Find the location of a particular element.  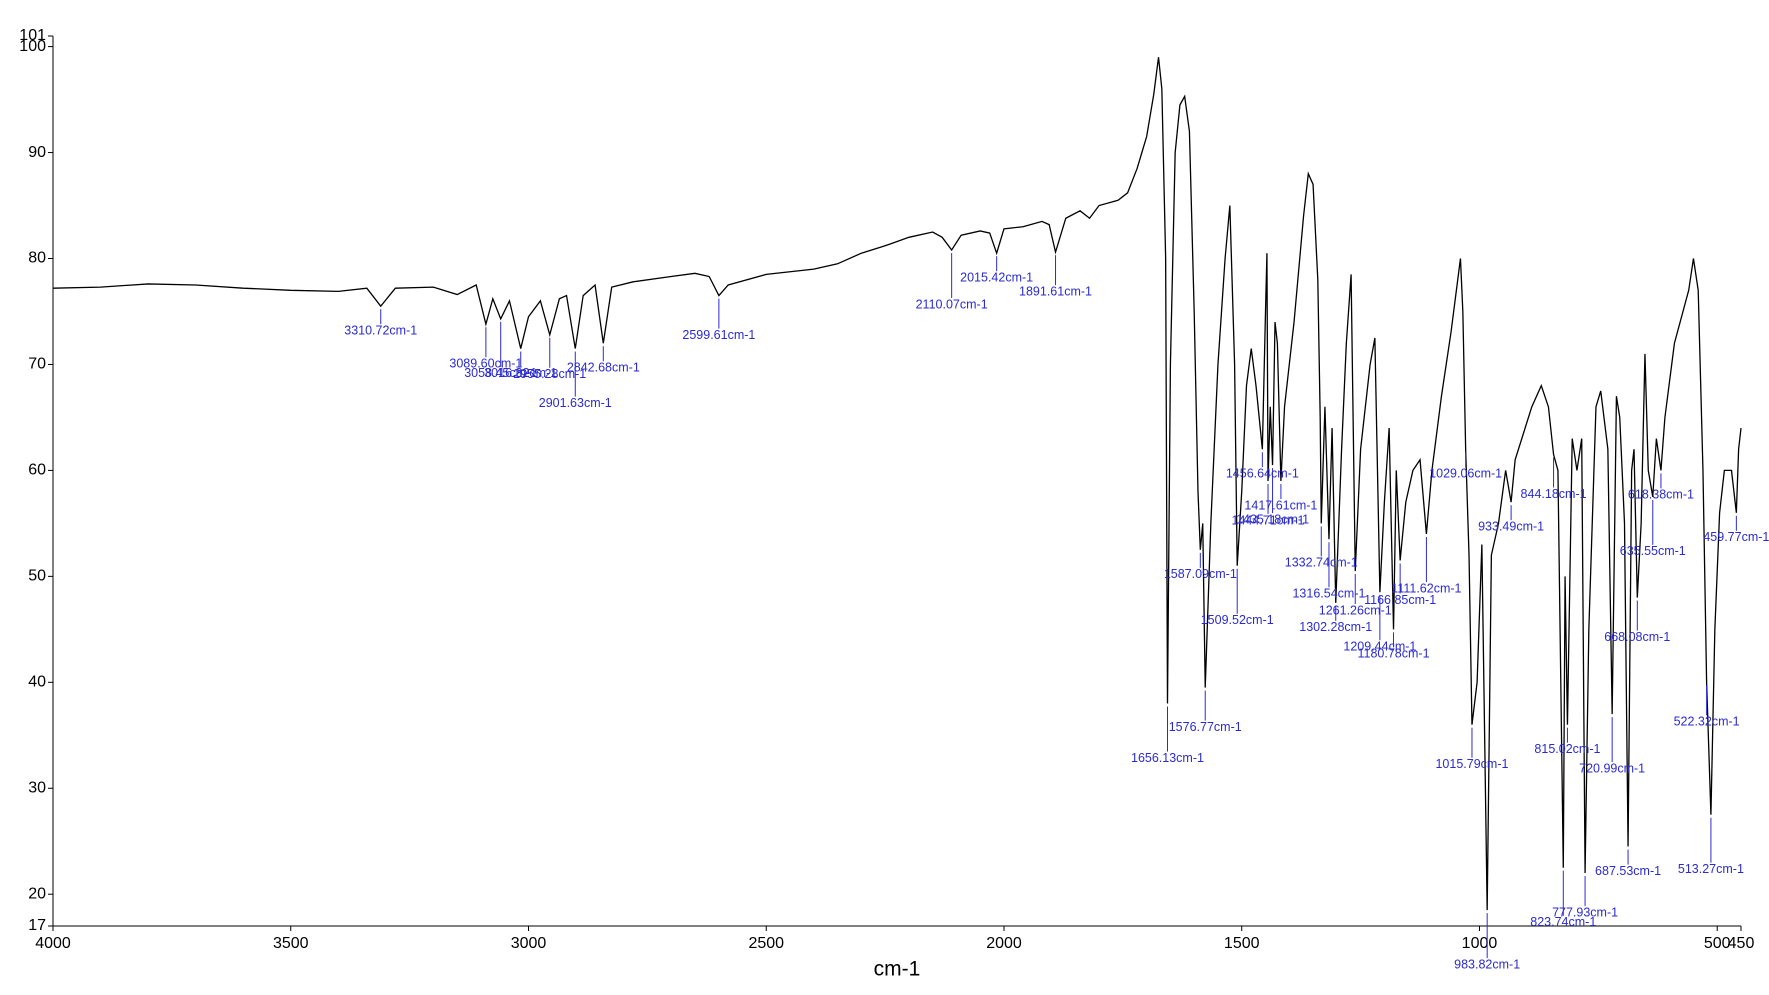

peak-label: 815.02cm-1 is located at coordinates (1567, 749).